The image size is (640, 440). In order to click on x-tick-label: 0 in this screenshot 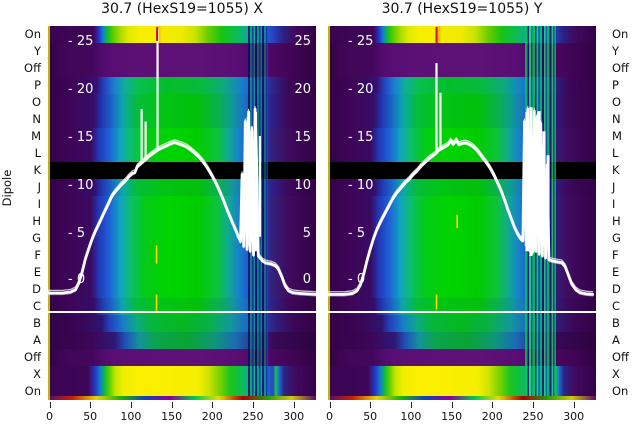, I will do `click(49, 416)`.